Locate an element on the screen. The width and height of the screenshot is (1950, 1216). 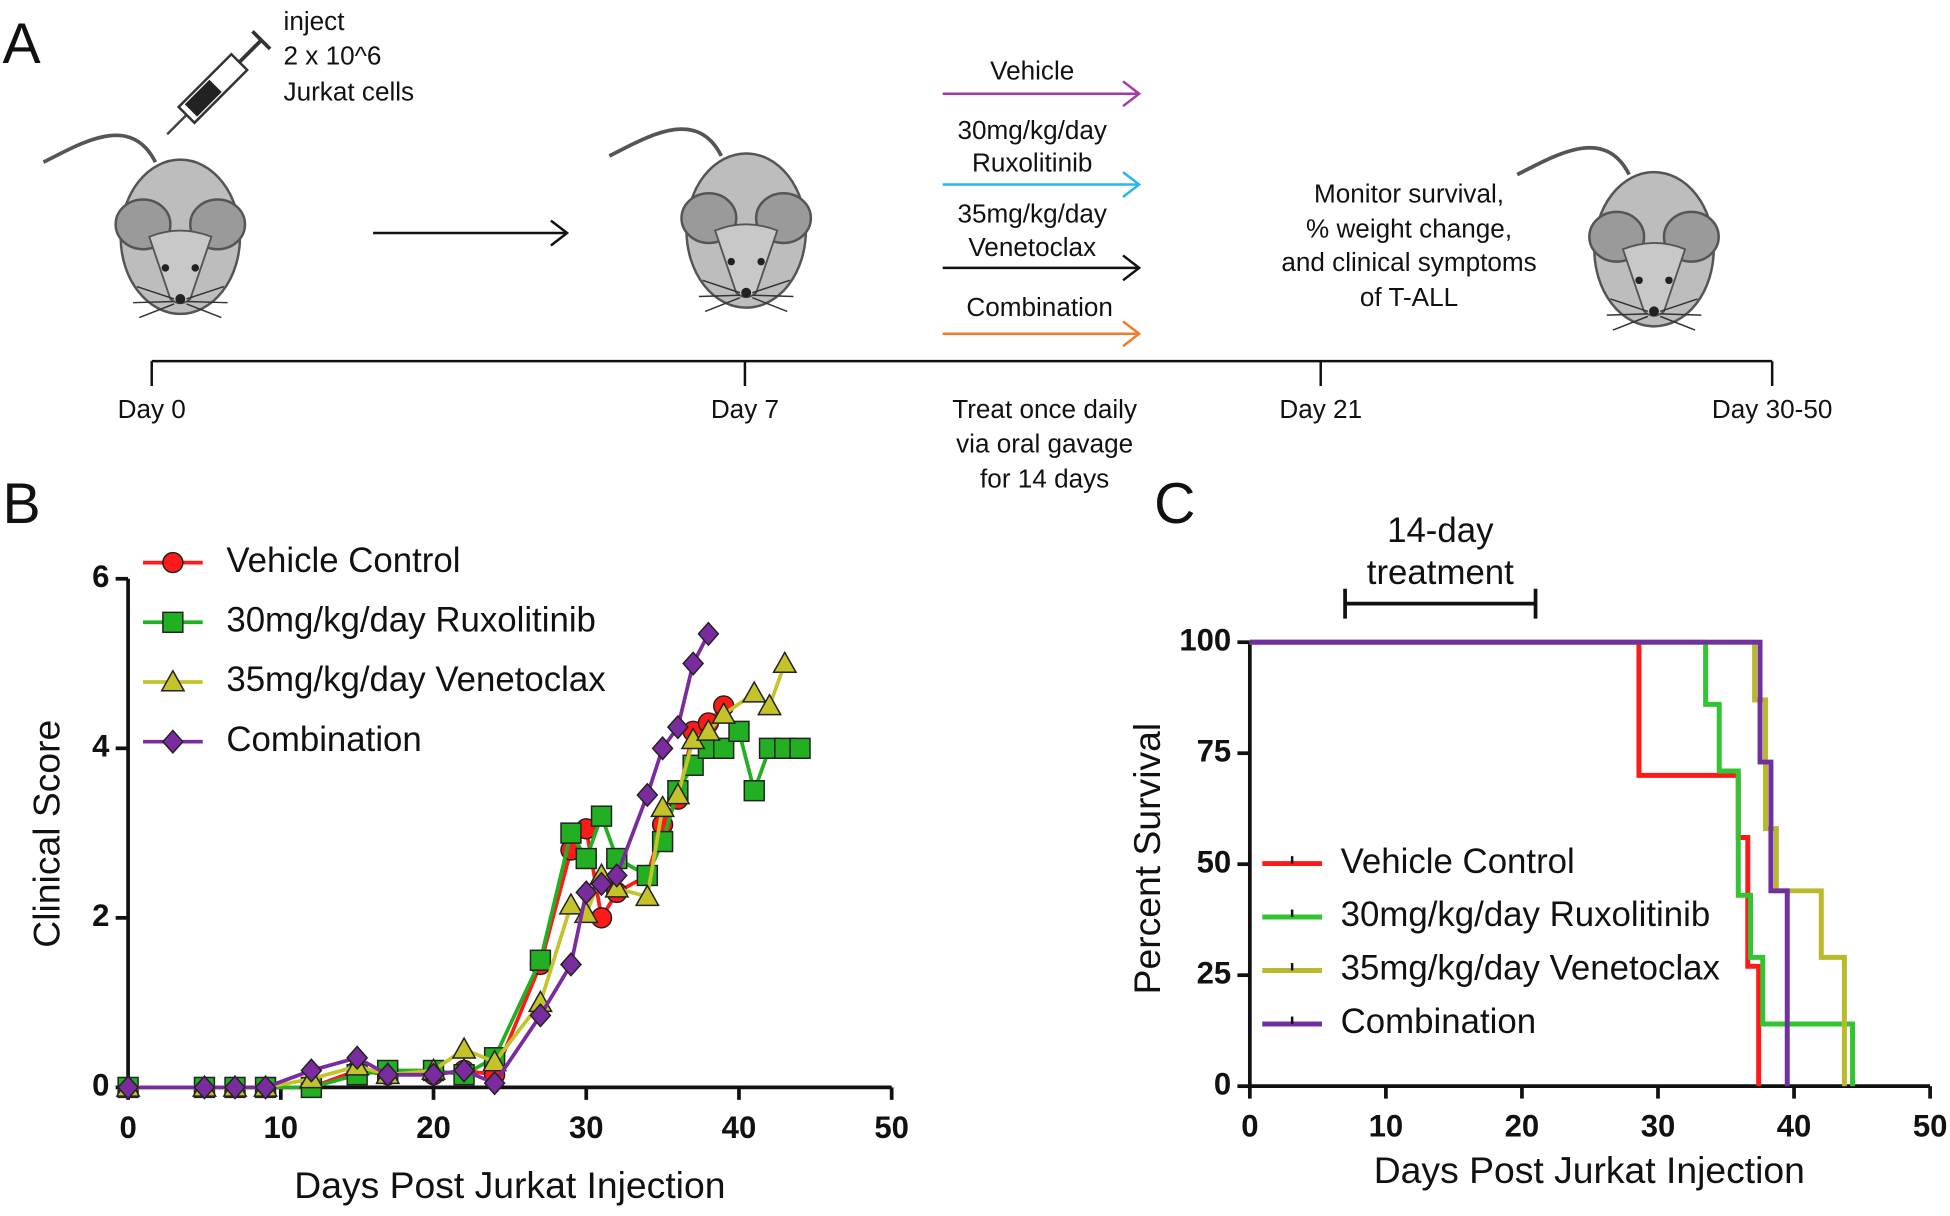
inject-text: inject is located at coordinates (315, 21).